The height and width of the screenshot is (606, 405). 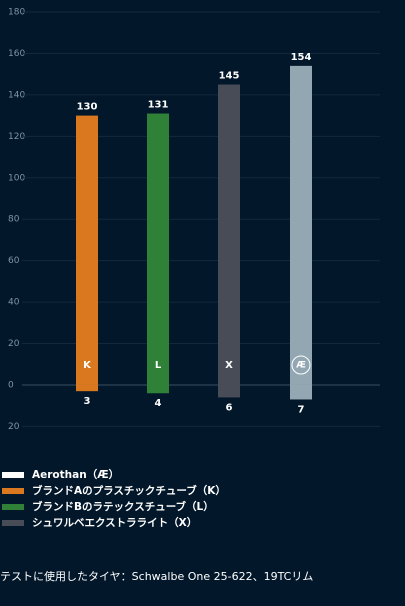 I want to click on value-label: 130, so click(x=87, y=107).